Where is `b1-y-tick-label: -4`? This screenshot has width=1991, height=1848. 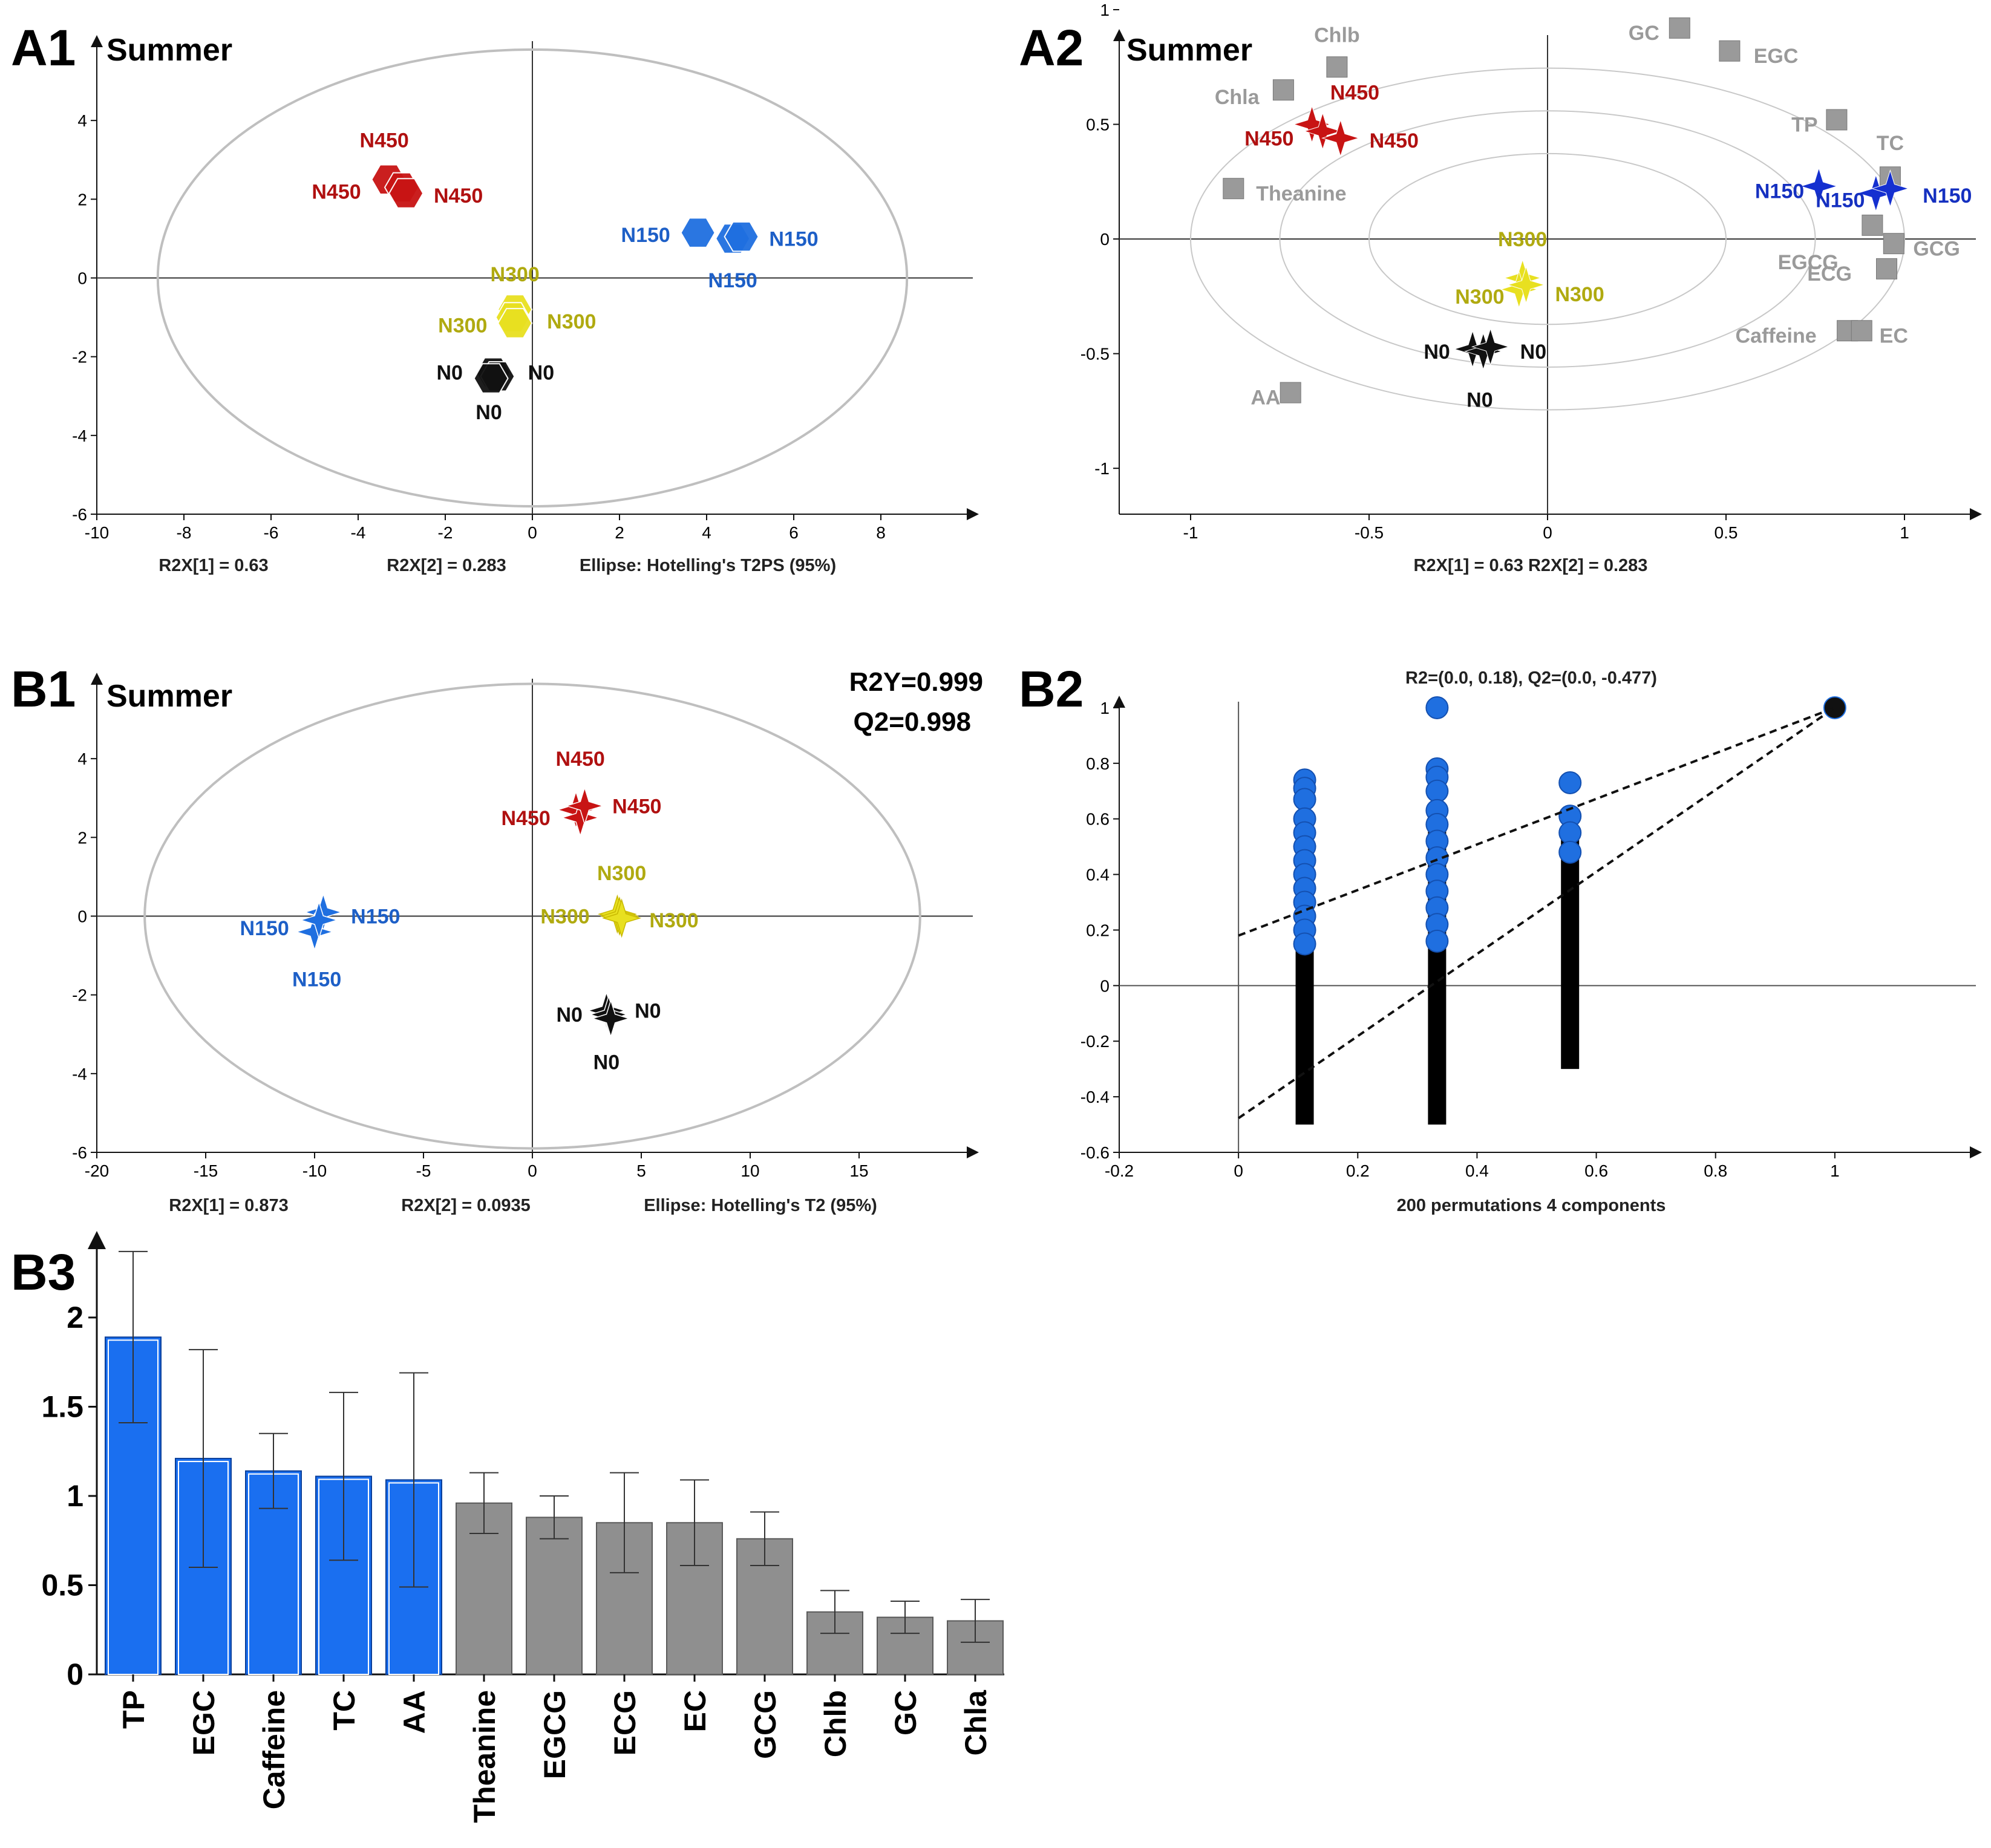 b1-y-tick-label: -4 is located at coordinates (79, 1074).